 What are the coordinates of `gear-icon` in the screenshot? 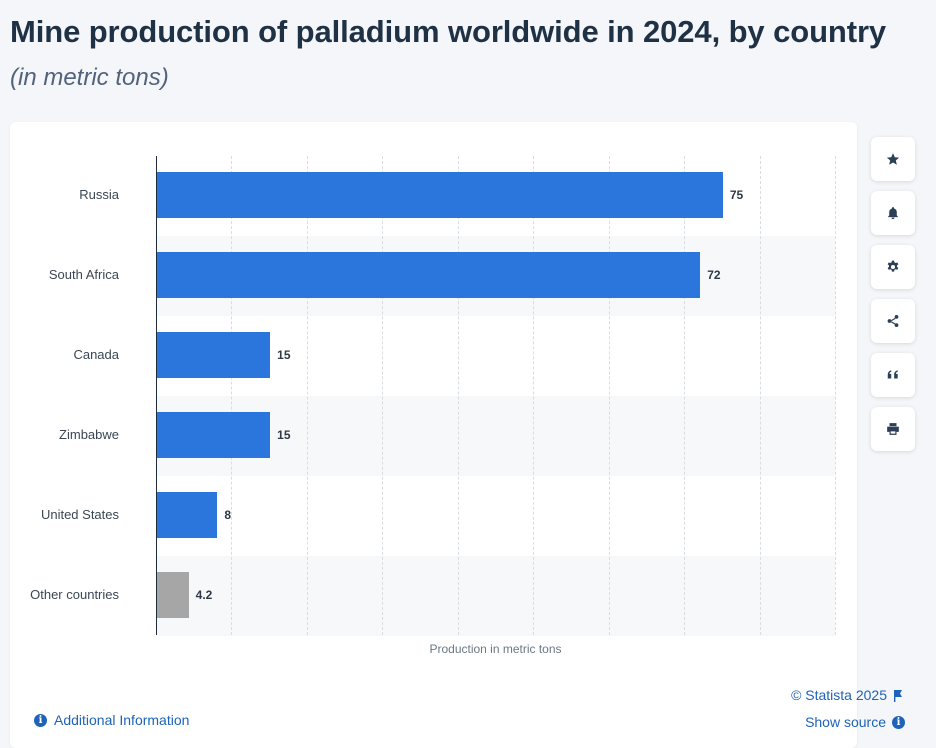 It's located at (893, 266).